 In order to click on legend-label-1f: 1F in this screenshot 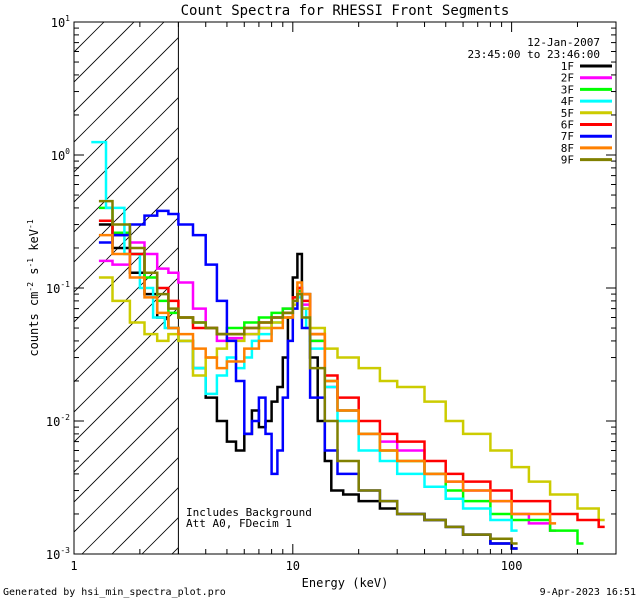, I will do `click(567, 66)`.